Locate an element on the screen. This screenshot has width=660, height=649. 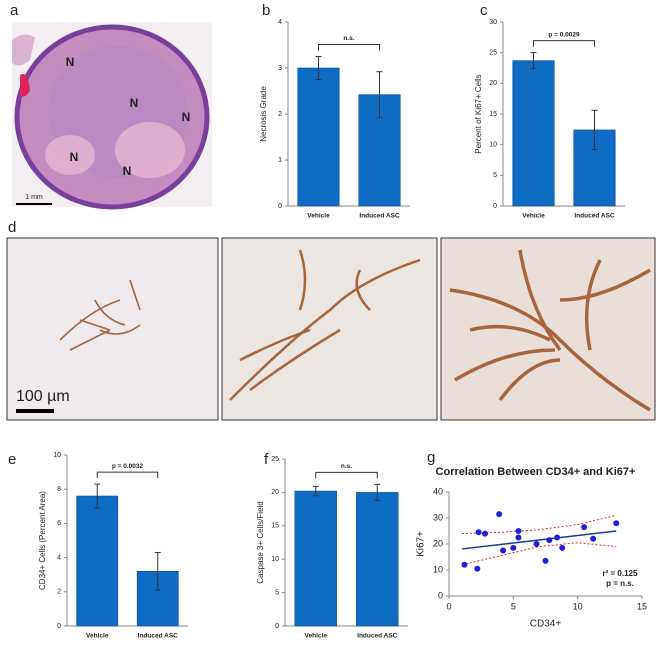
panel-label: b is located at coordinates (266, 10).